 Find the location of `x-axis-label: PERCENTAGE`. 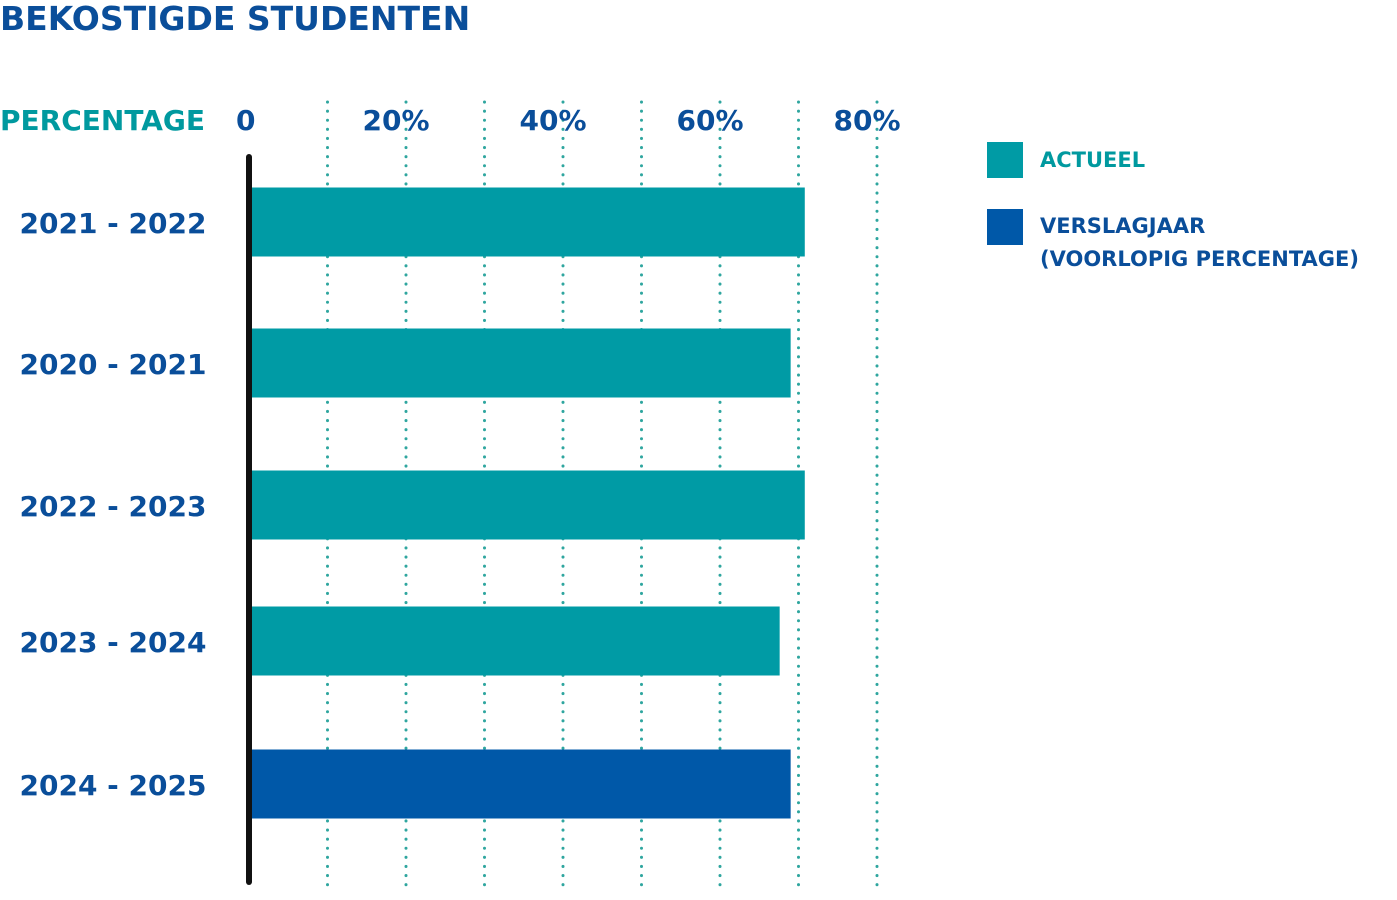

x-axis-label: PERCENTAGE is located at coordinates (102, 120).